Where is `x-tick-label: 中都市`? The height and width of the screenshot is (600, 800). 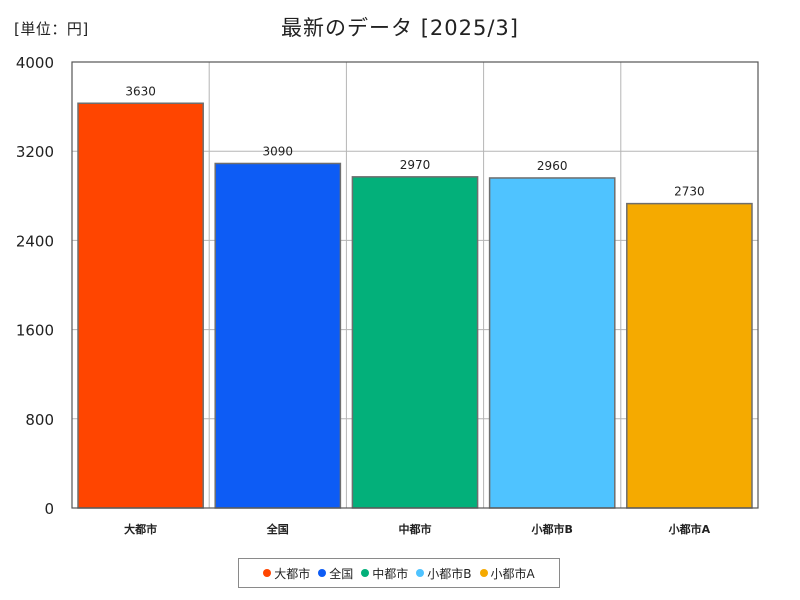
x-tick-label: 中都市 is located at coordinates (415, 529).